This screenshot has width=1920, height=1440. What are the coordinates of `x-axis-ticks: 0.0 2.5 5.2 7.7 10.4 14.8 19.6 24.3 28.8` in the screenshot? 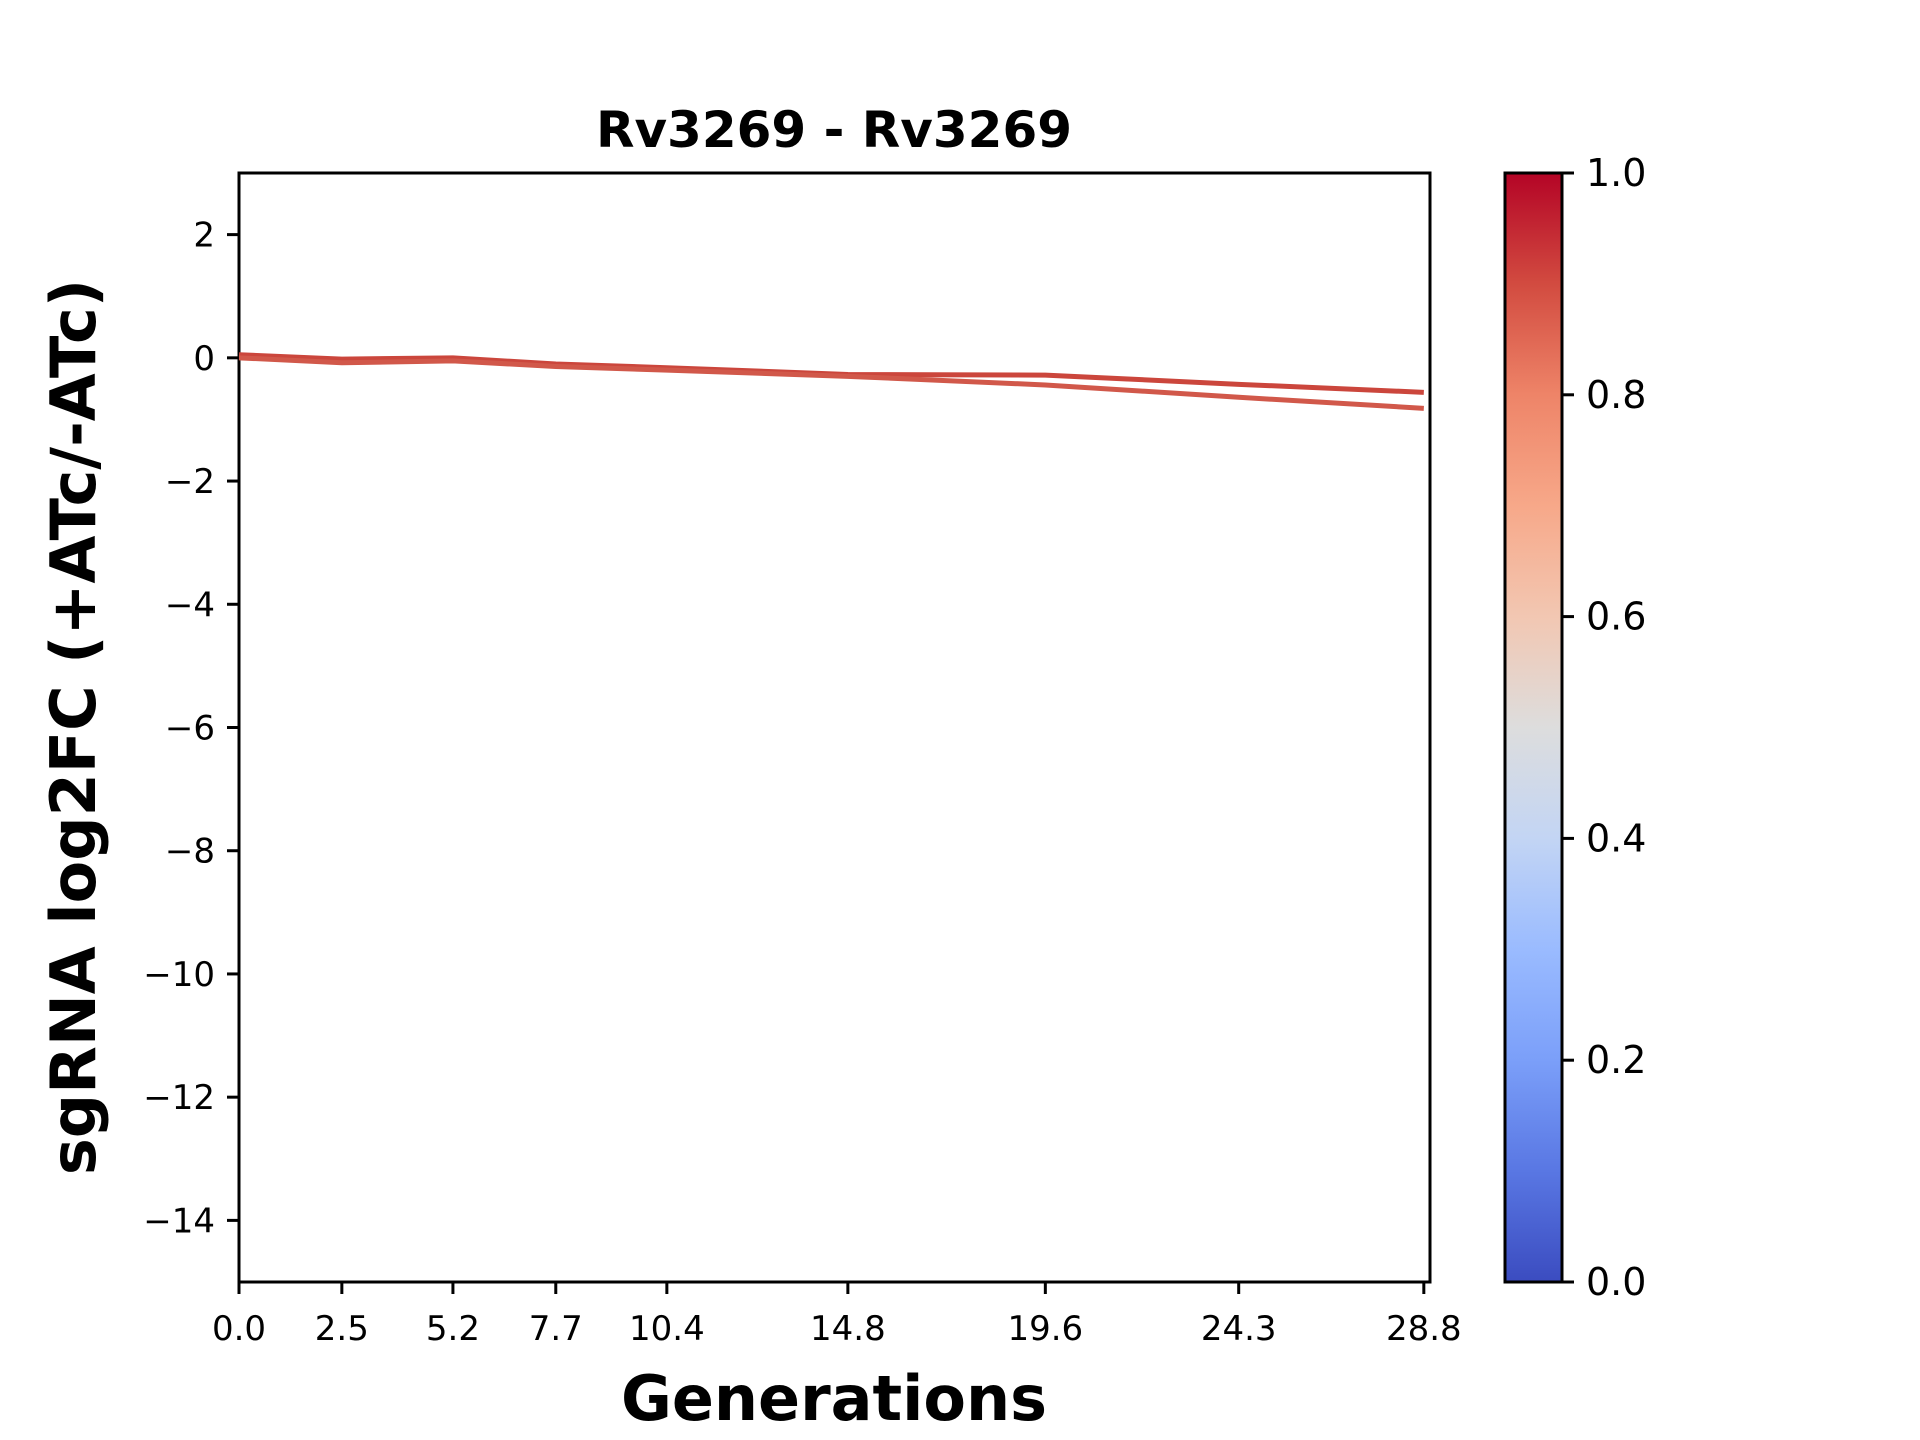 It's located at (837, 1315).